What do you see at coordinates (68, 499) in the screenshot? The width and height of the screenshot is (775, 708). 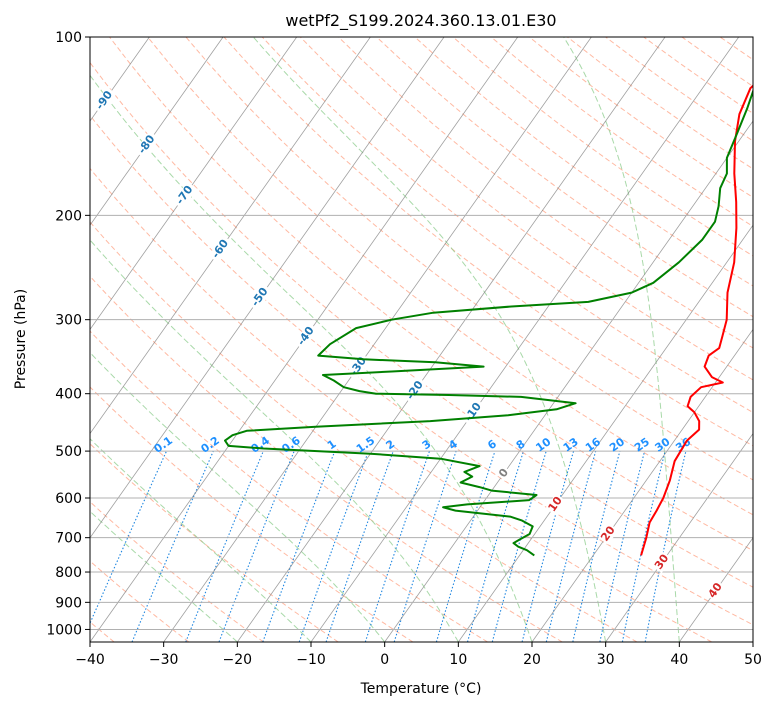 I see `y-tick-label: 600` at bounding box center [68, 499].